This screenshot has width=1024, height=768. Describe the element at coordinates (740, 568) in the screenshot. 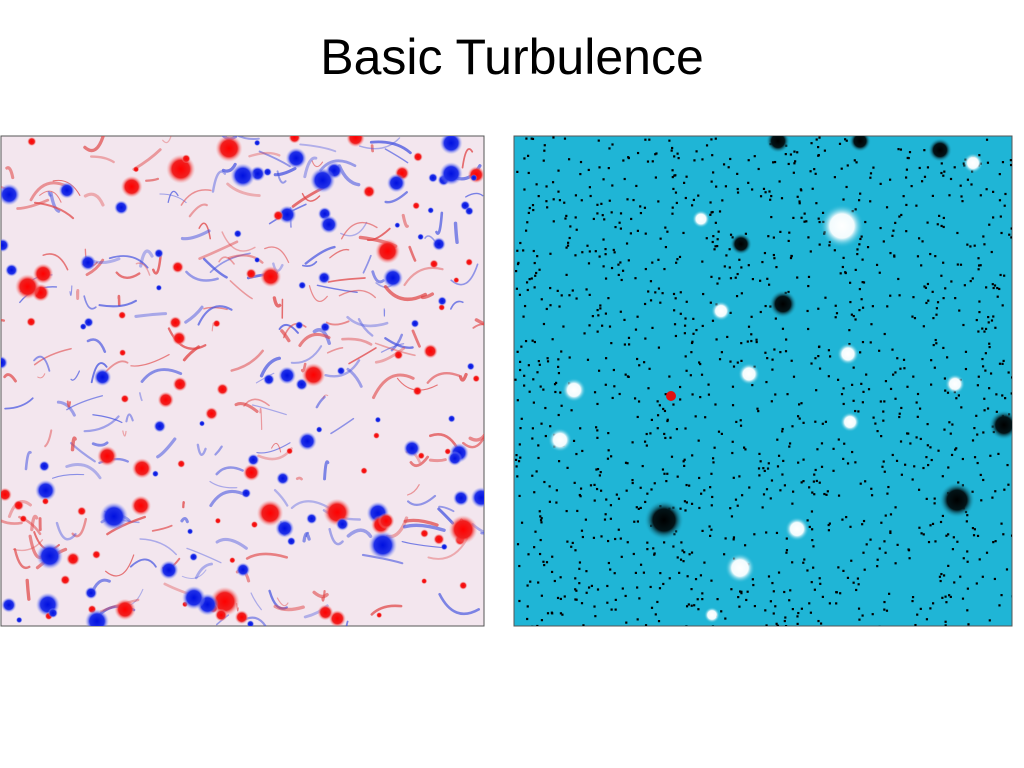

I see `vortex-light` at that location.